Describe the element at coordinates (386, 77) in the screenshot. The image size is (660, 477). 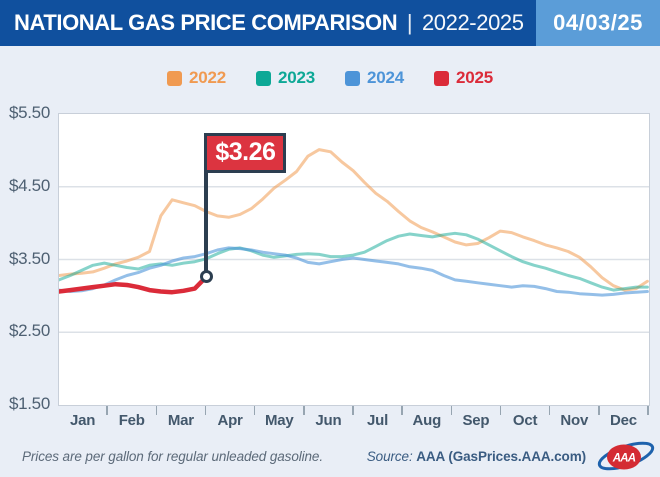
I see `legend-label: 2024` at that location.